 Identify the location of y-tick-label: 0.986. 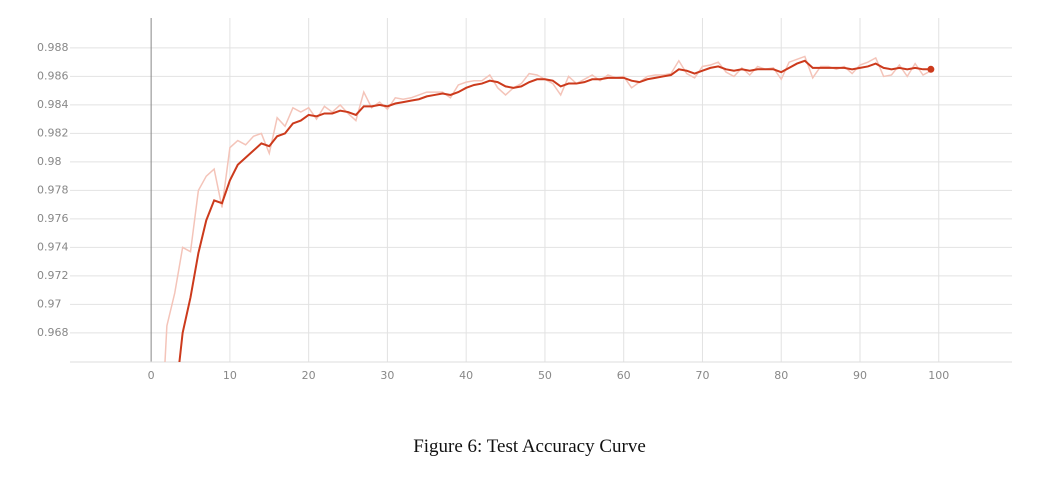
(53, 75).